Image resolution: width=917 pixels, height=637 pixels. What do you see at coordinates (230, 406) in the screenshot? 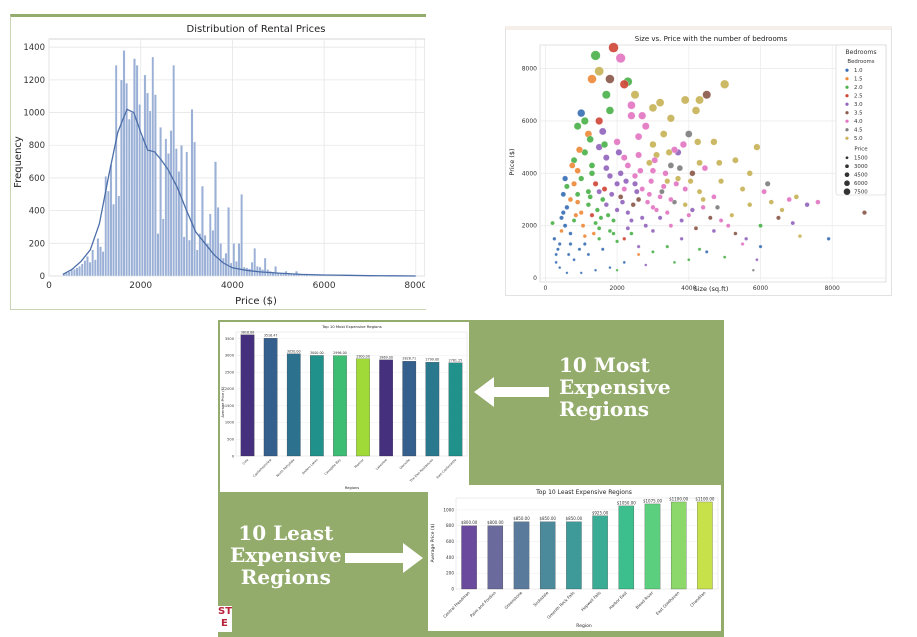
I see `most-ytick-label: 1500` at bounding box center [230, 406].